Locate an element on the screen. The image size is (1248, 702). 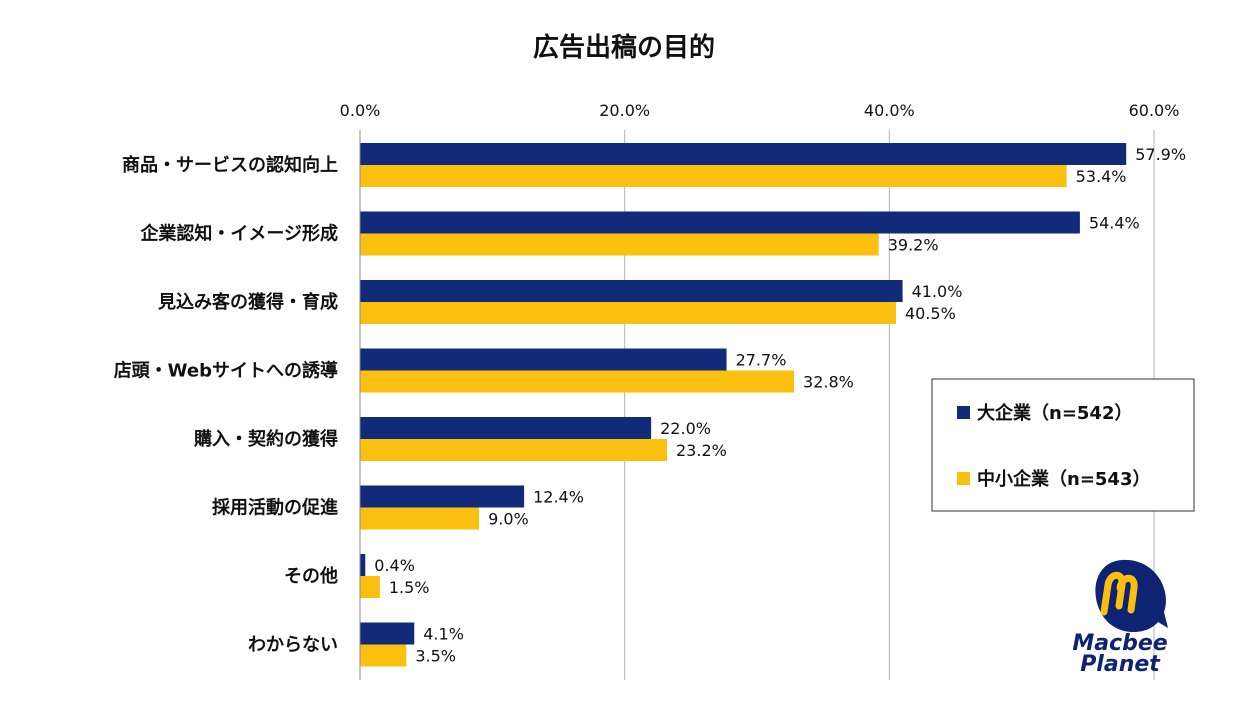
data-label: 40.5% is located at coordinates (930, 313).